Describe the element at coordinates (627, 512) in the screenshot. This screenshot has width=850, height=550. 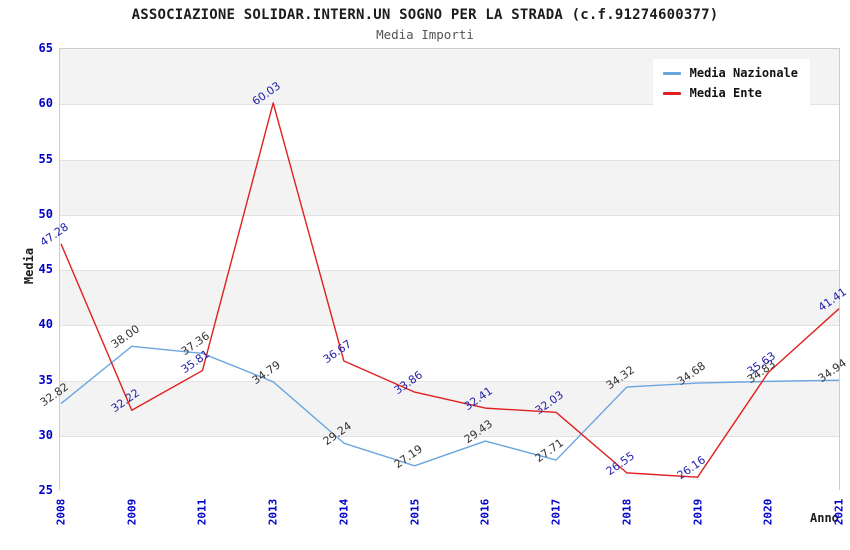
I see `x-tick-label: 2018` at that location.